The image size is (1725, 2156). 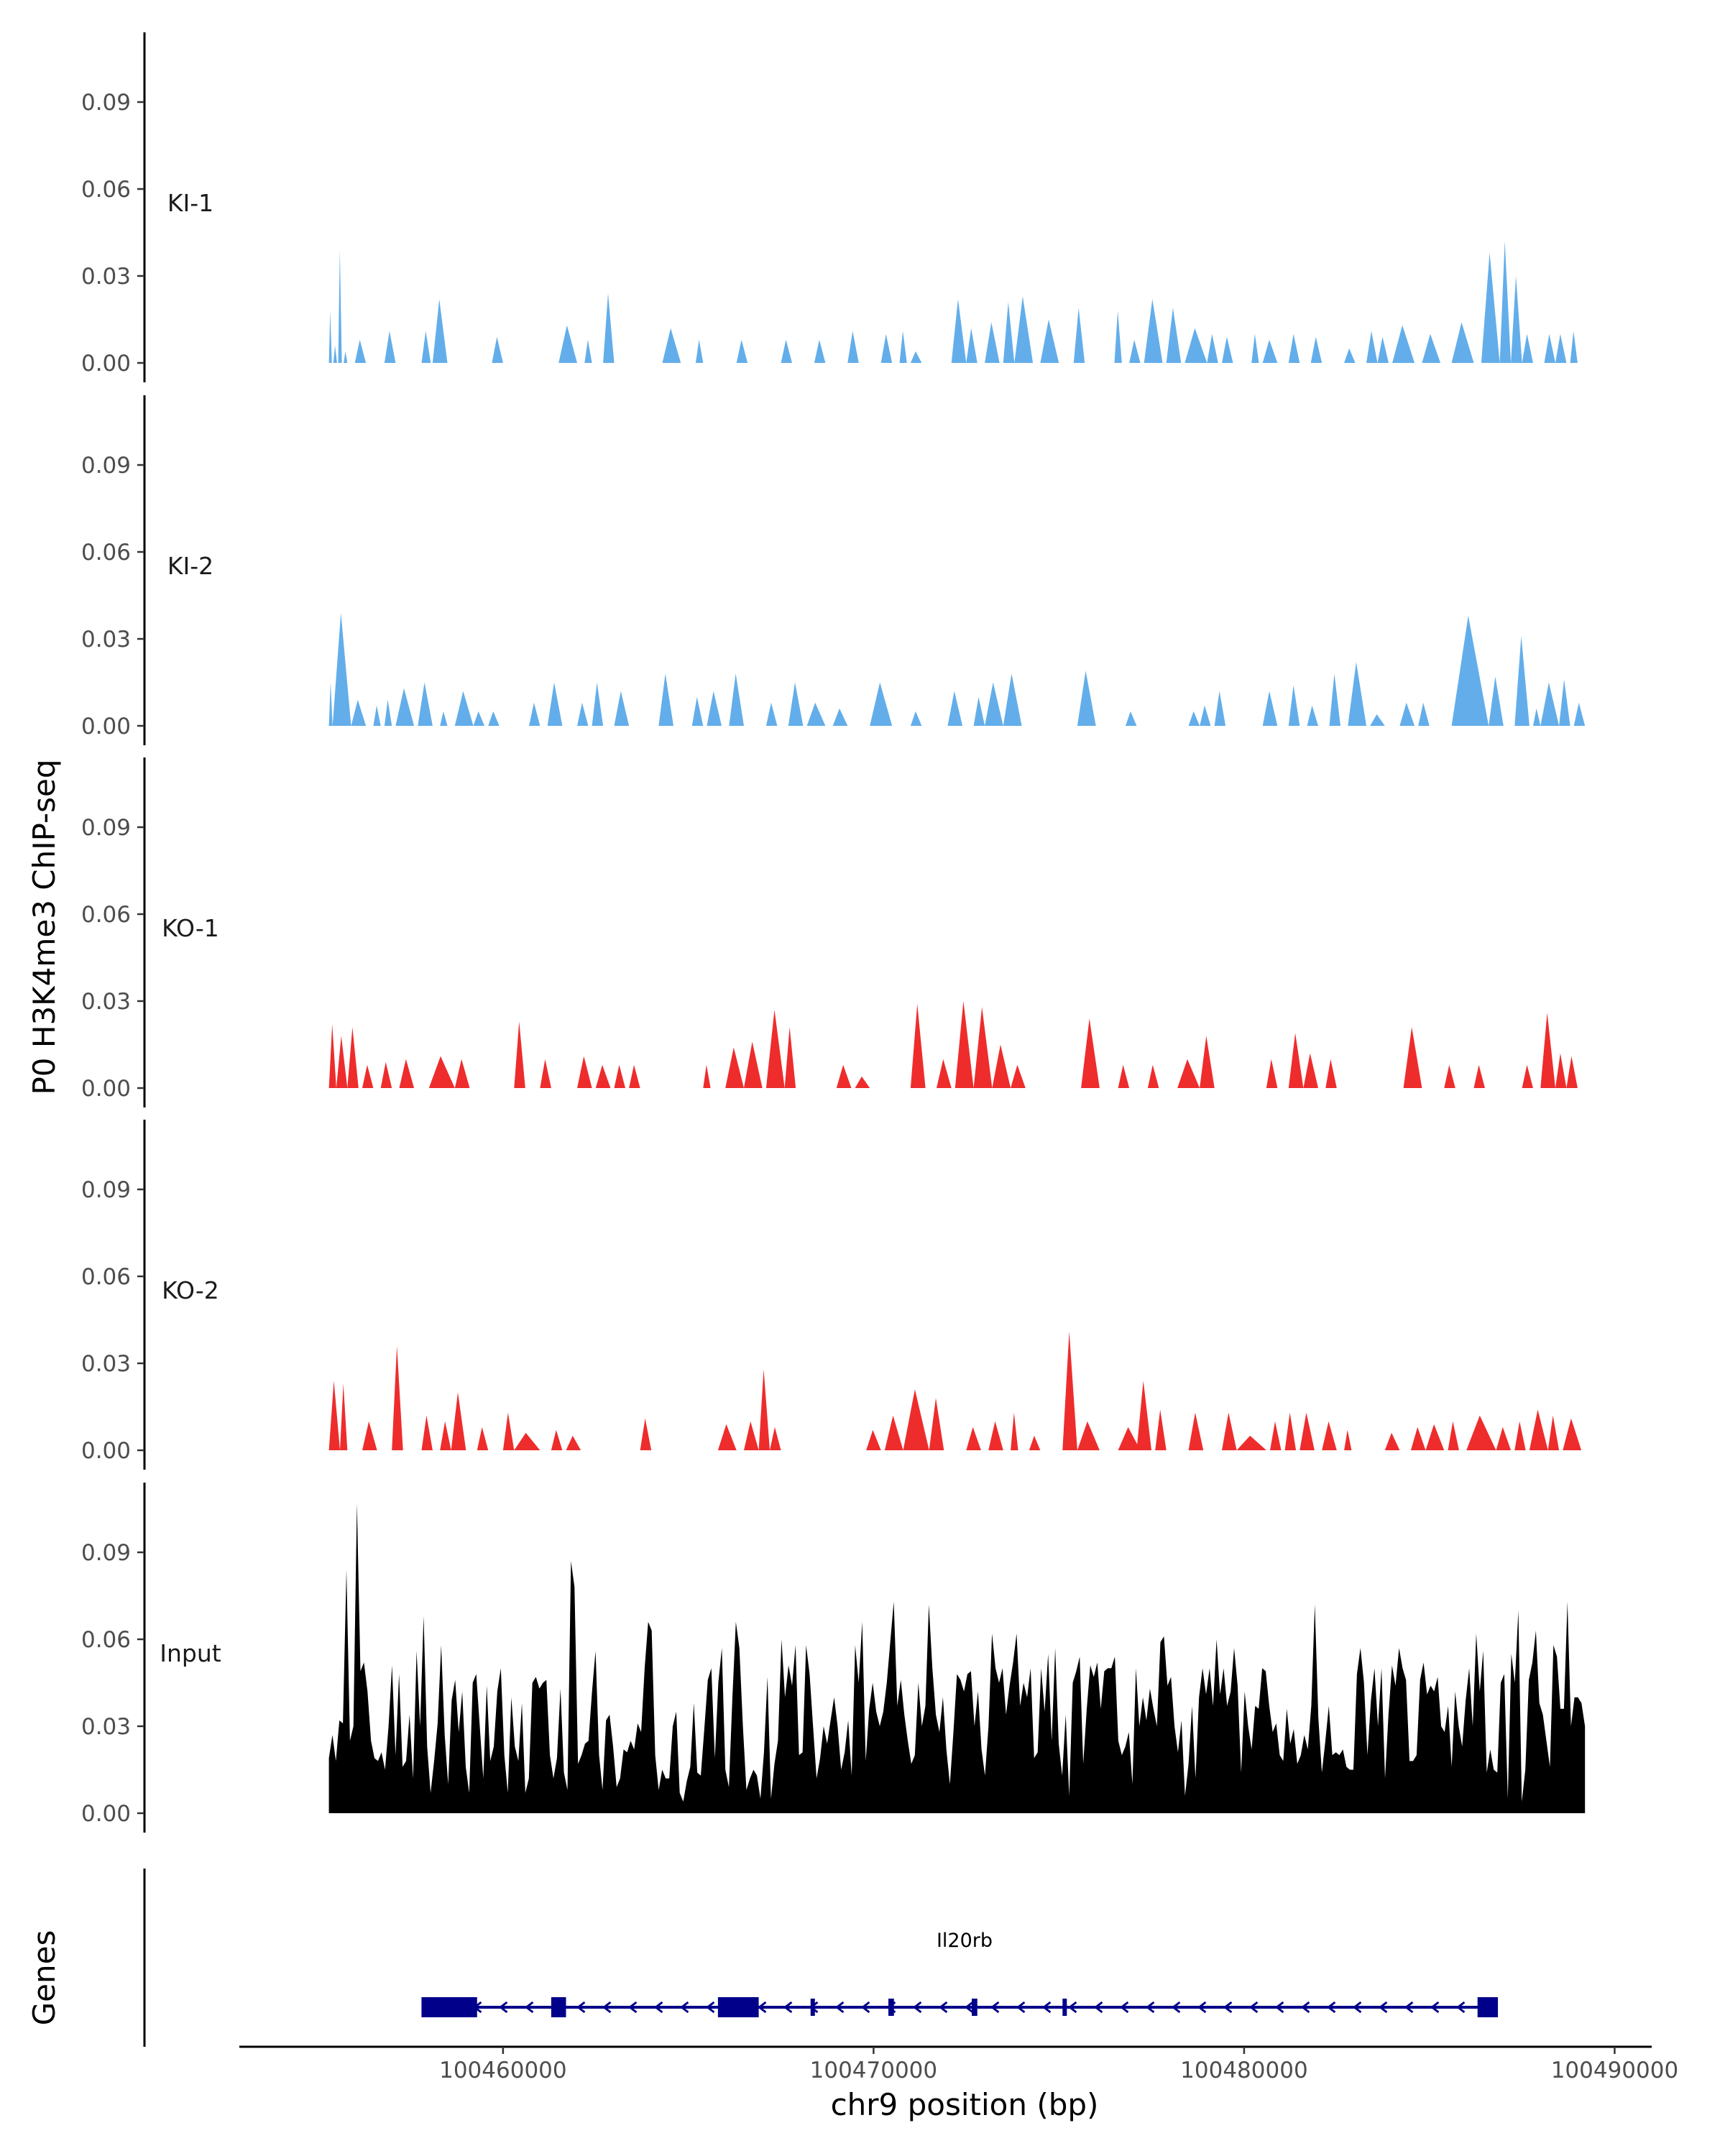 I want to click on x-tick-label: 100490000, so click(x=1615, y=2070).